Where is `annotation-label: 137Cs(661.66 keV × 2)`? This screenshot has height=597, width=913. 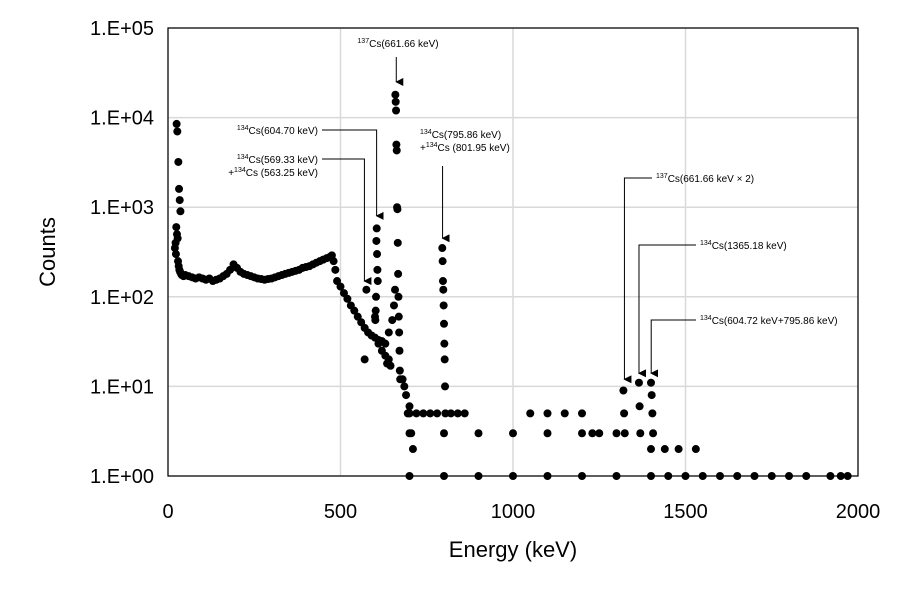
annotation-label: 137Cs(661.66 keV × 2) is located at coordinates (705, 179).